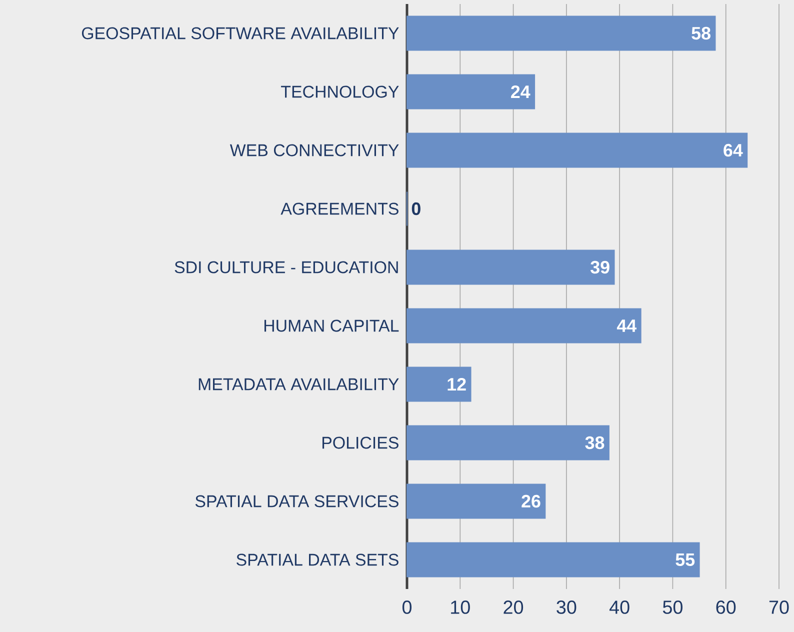  What do you see at coordinates (286, 267) in the screenshot?
I see `y-tick-label: SDI CULTURE - EDUCATION` at bounding box center [286, 267].